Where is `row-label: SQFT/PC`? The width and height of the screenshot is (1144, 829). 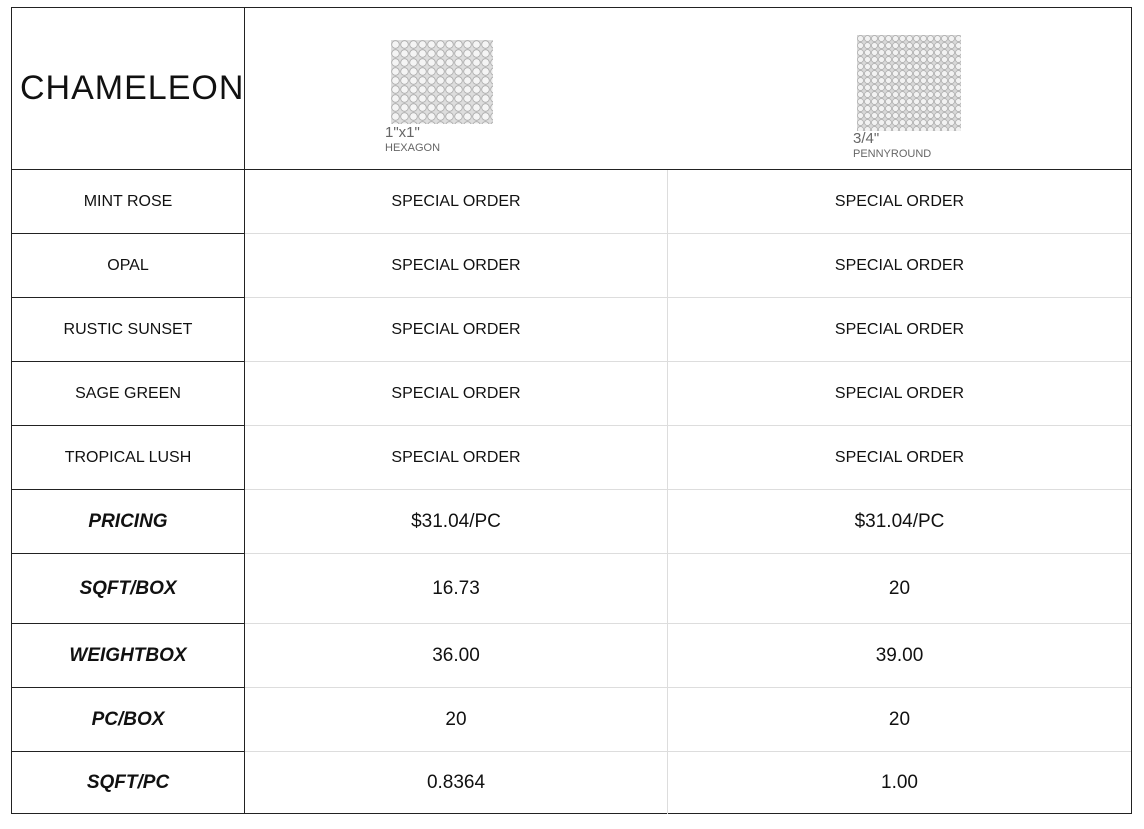
row-label: SQFT/PC is located at coordinates (128, 782).